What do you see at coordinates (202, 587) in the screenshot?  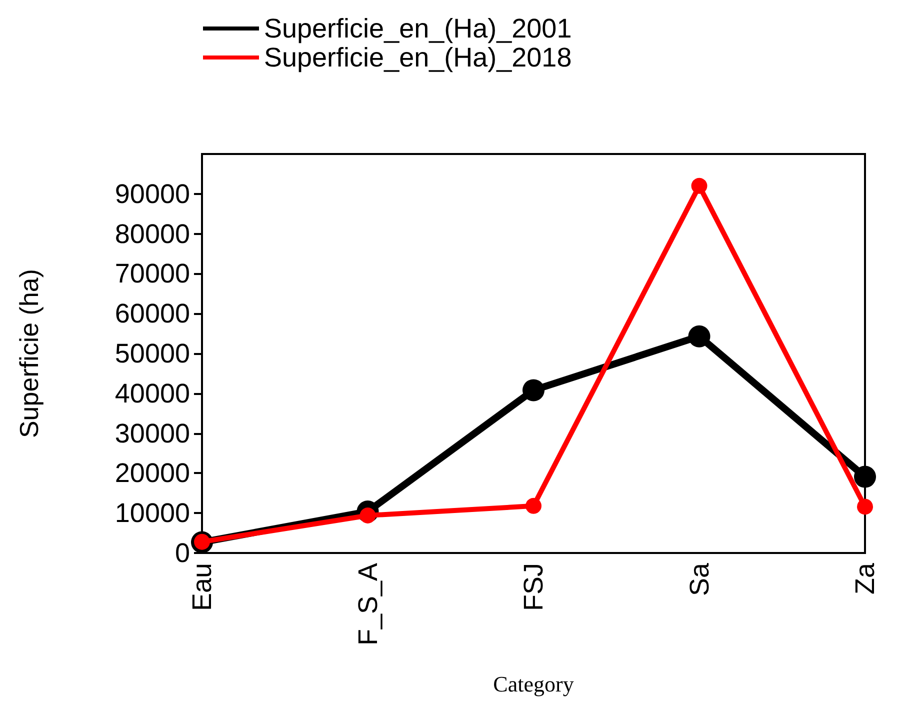 I see `x-tick-label: Eau` at bounding box center [202, 587].